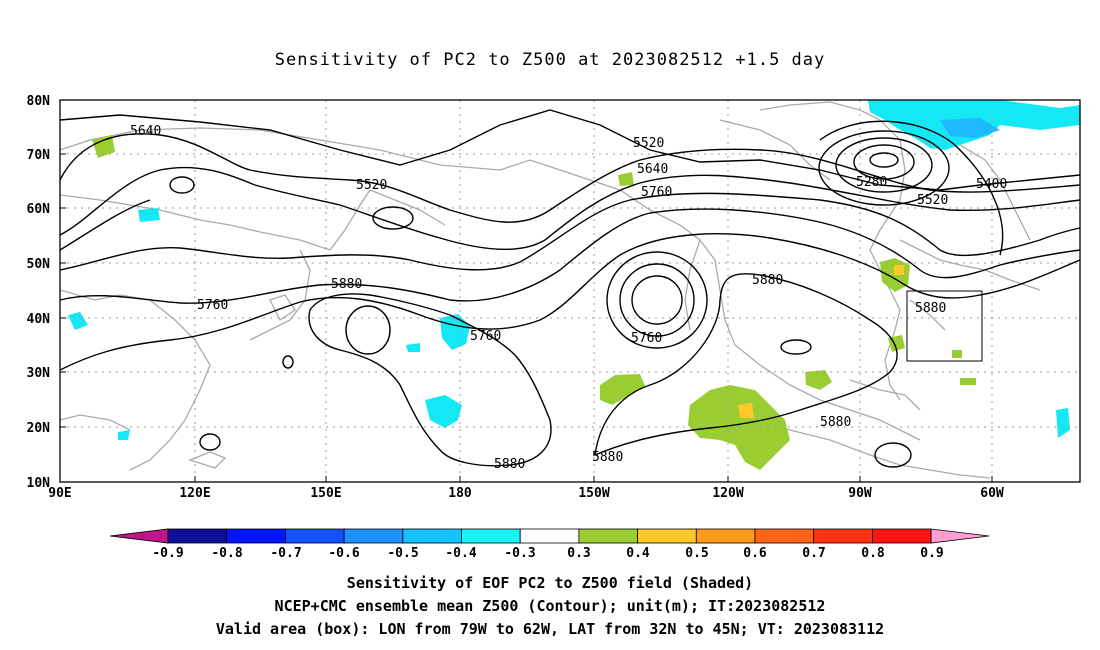 This screenshot has height=650, width=1100. I want to click on lat-tick-label: 70N, so click(39, 155).